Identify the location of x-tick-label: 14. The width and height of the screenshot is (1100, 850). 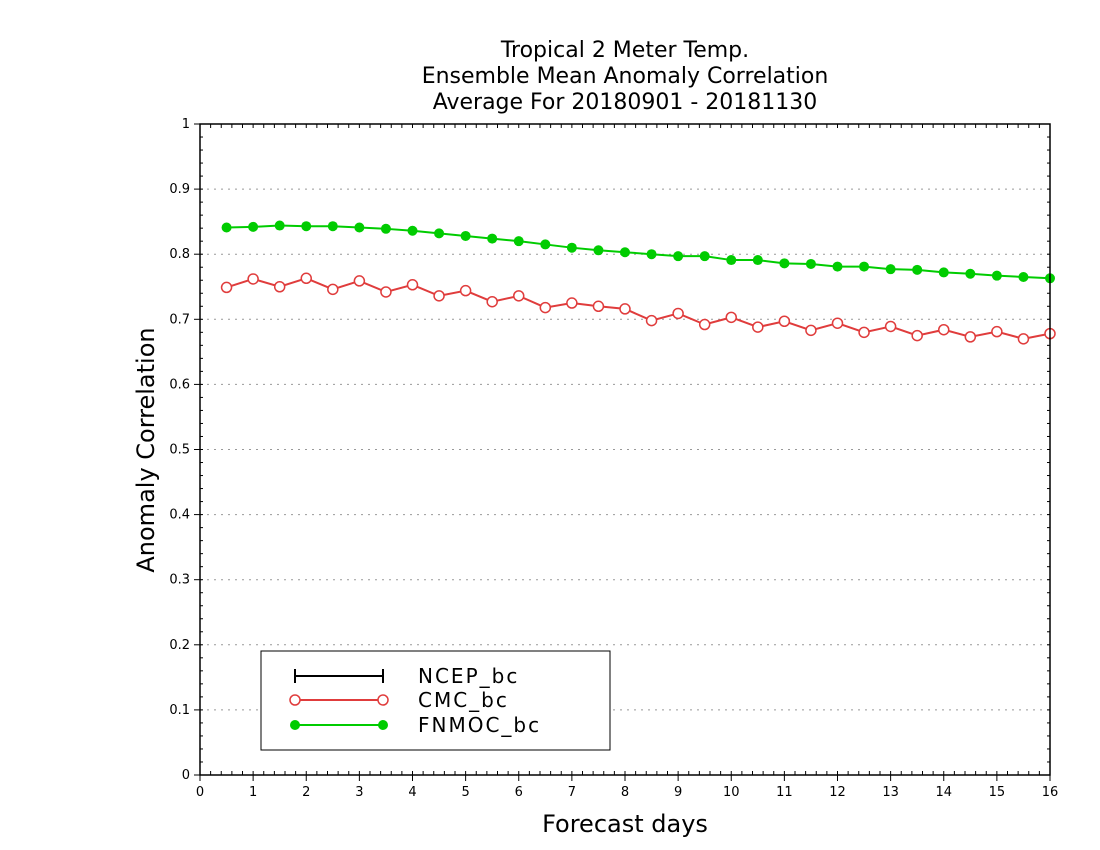
(943, 792).